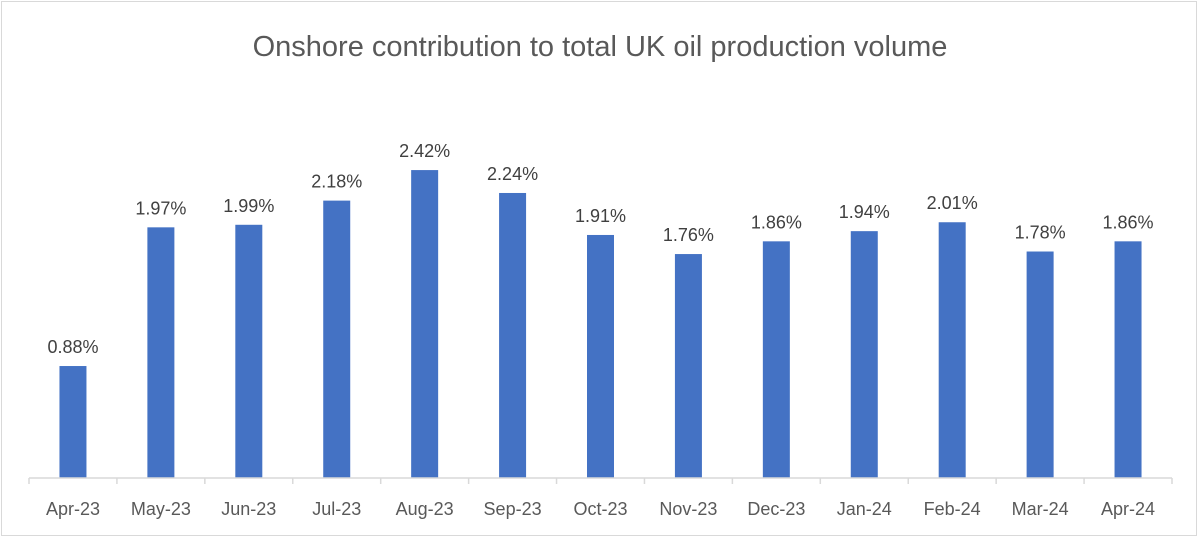 This screenshot has width=1200, height=539. What do you see at coordinates (424, 151) in the screenshot?
I see `data-label: 2.42%` at bounding box center [424, 151].